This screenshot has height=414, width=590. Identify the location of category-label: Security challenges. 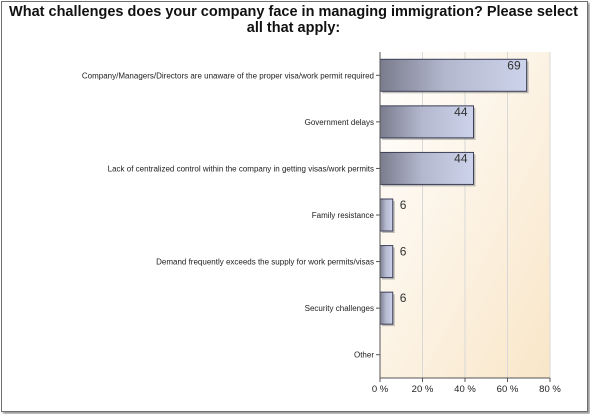
(339, 308).